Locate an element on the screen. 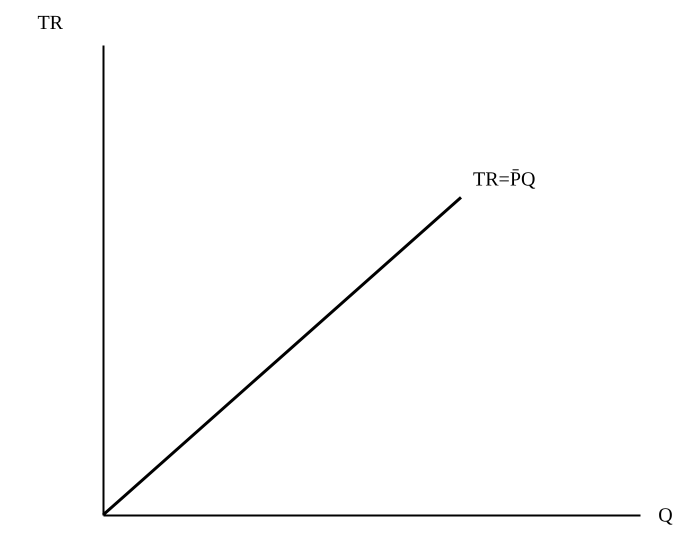  text: TR=P̄Q is located at coordinates (504, 179).